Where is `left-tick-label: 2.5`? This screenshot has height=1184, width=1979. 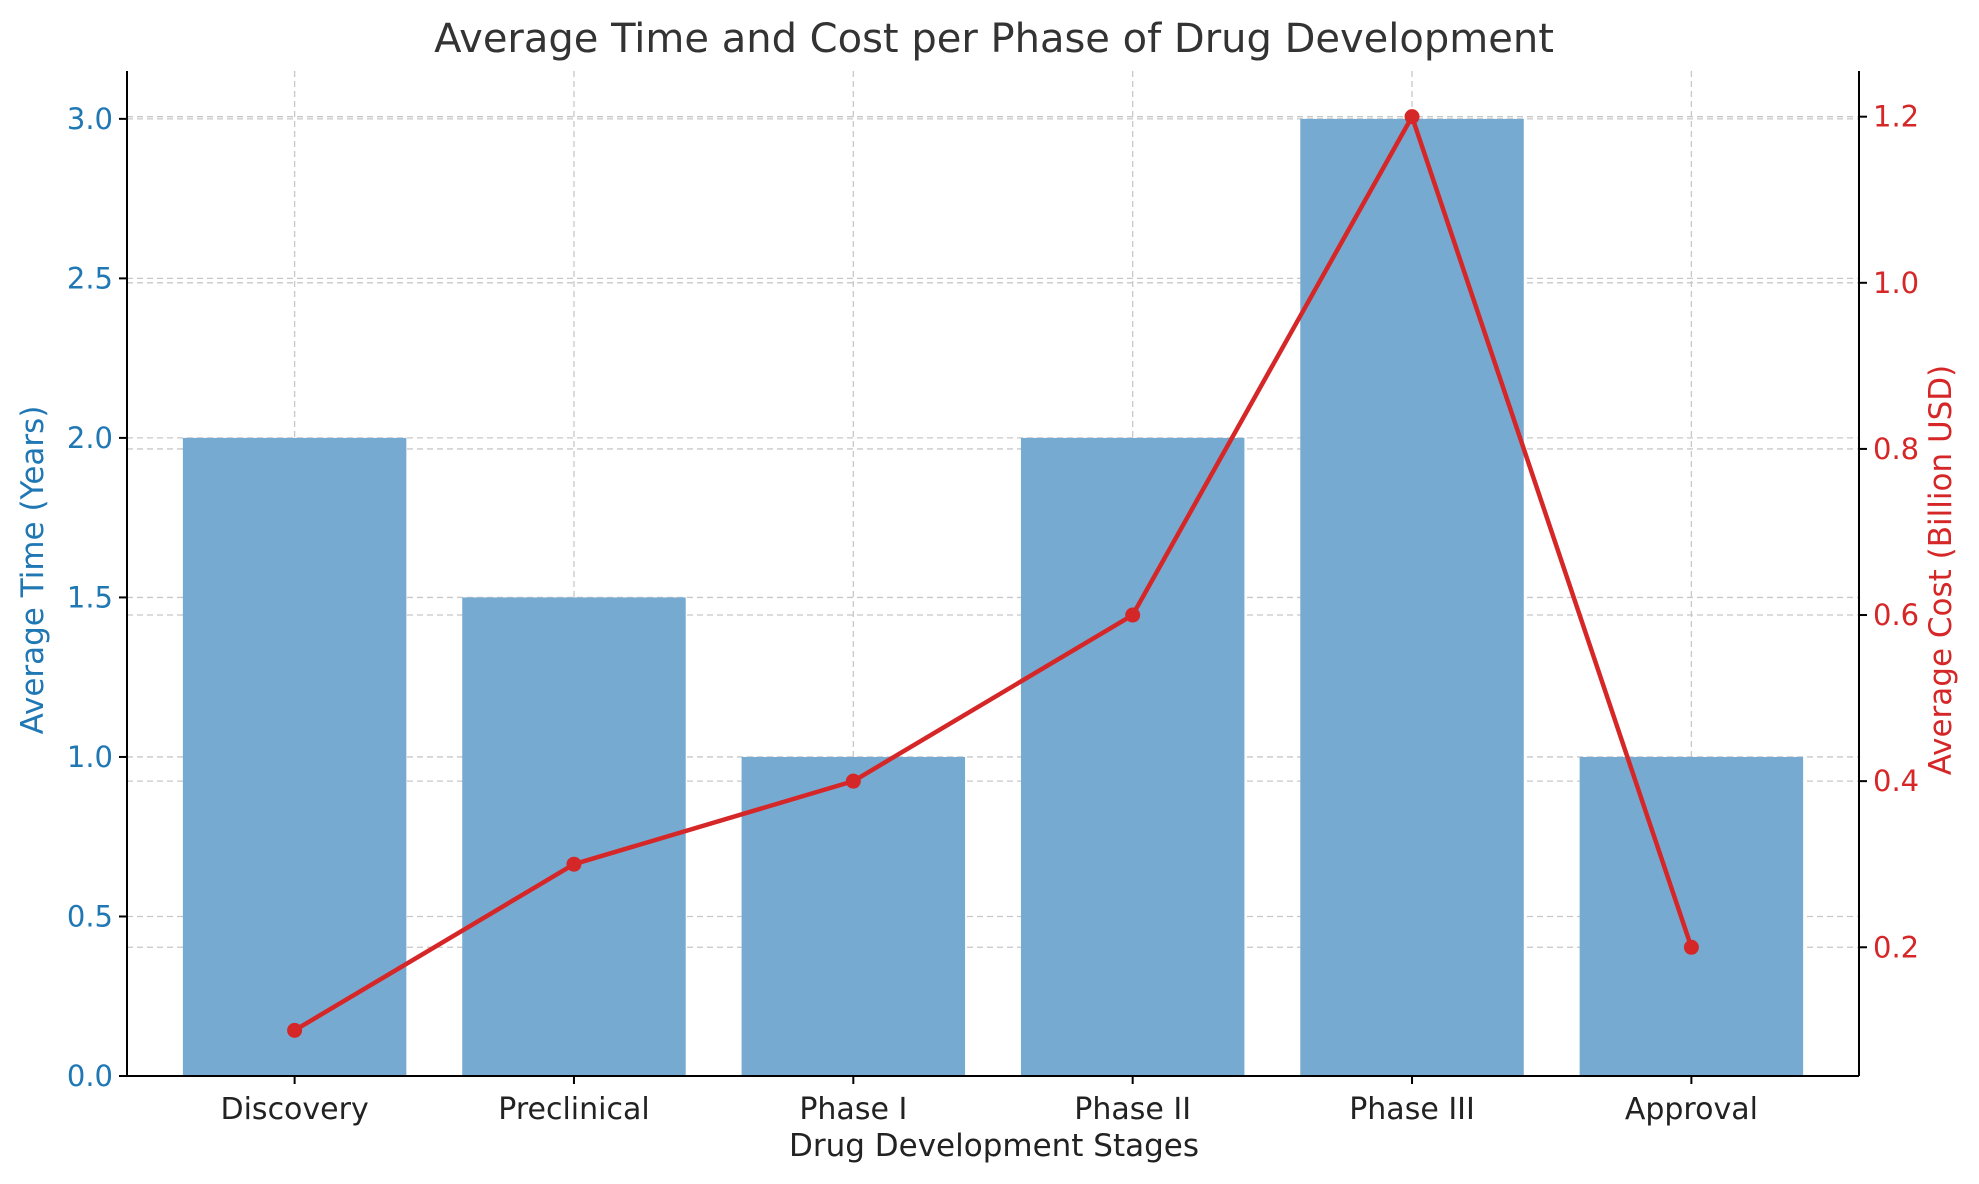
left-tick-label: 2.5 is located at coordinates (90, 278).